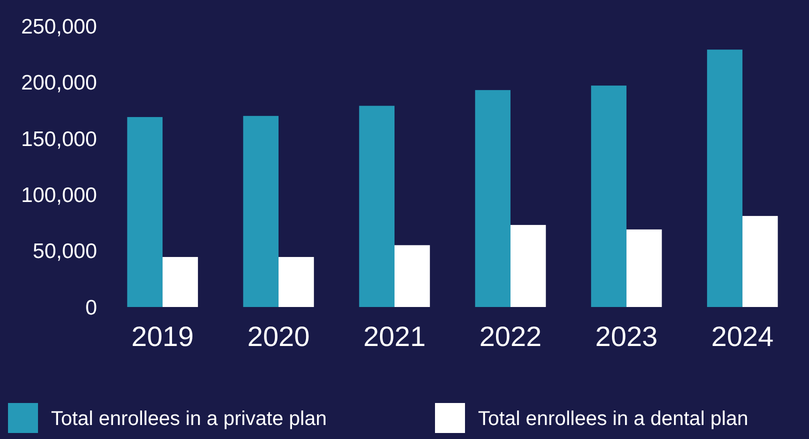 Image resolution: width=809 pixels, height=439 pixels. What do you see at coordinates (394, 336) in the screenshot?
I see `x-tick-label: 2021` at bounding box center [394, 336].